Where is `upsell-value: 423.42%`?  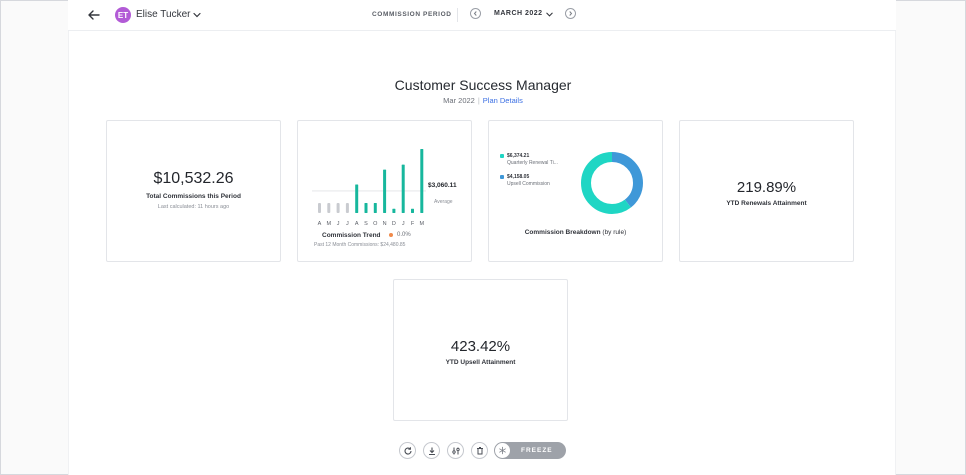 upsell-value: 423.42% is located at coordinates (480, 346).